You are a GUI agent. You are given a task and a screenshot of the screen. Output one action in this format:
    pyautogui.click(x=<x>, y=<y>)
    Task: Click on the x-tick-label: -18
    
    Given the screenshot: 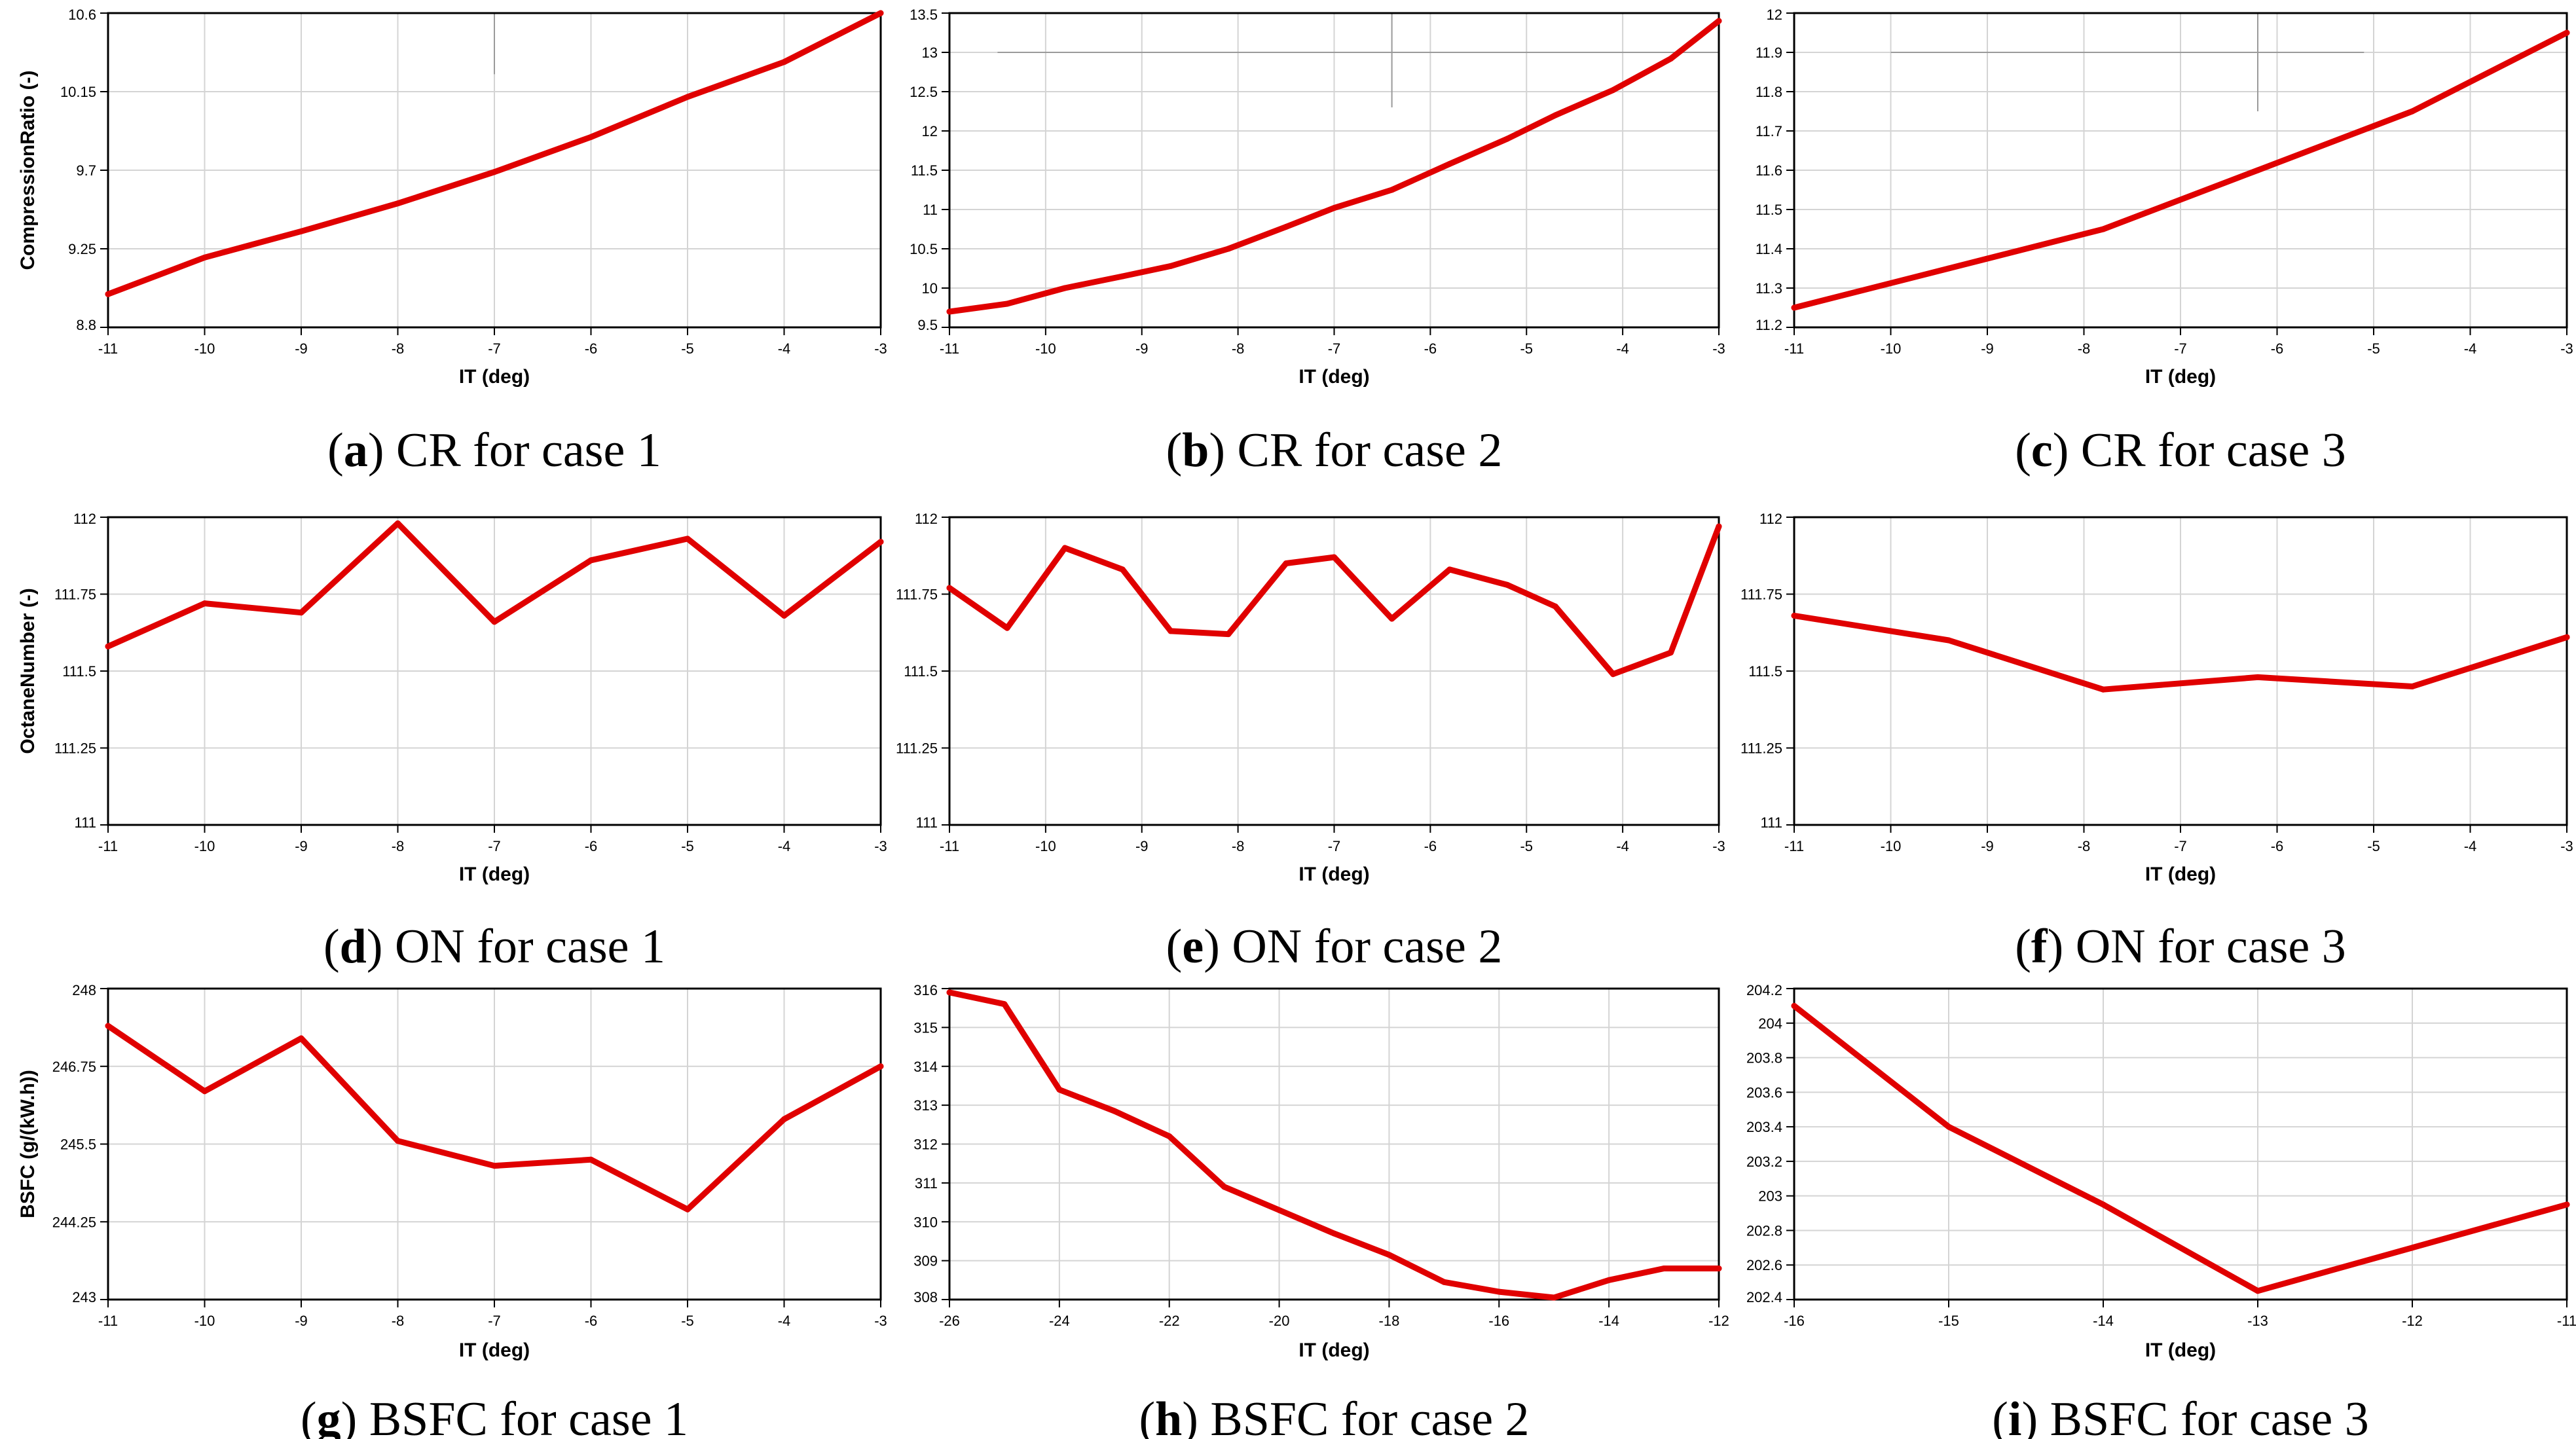 What is the action you would take?
    pyautogui.click(x=1389, y=1321)
    